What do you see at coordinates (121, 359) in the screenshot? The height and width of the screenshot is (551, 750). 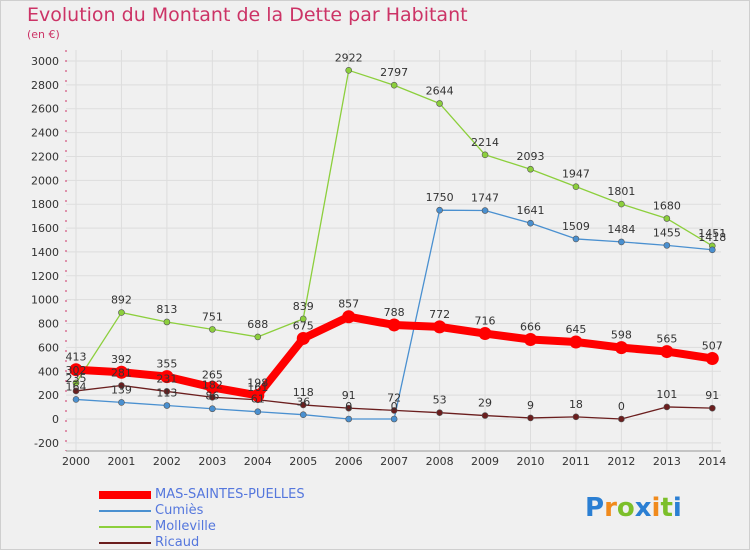 I see `data-label: 392` at bounding box center [121, 359].